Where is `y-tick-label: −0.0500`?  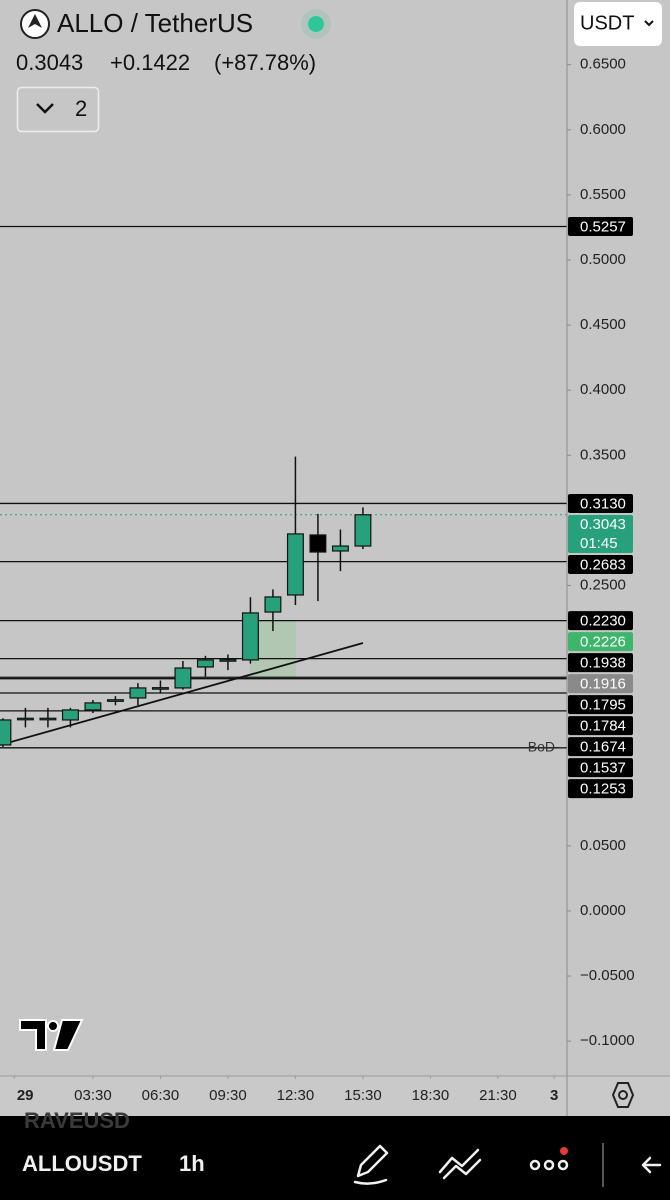 y-tick-label: −0.0500 is located at coordinates (607, 975).